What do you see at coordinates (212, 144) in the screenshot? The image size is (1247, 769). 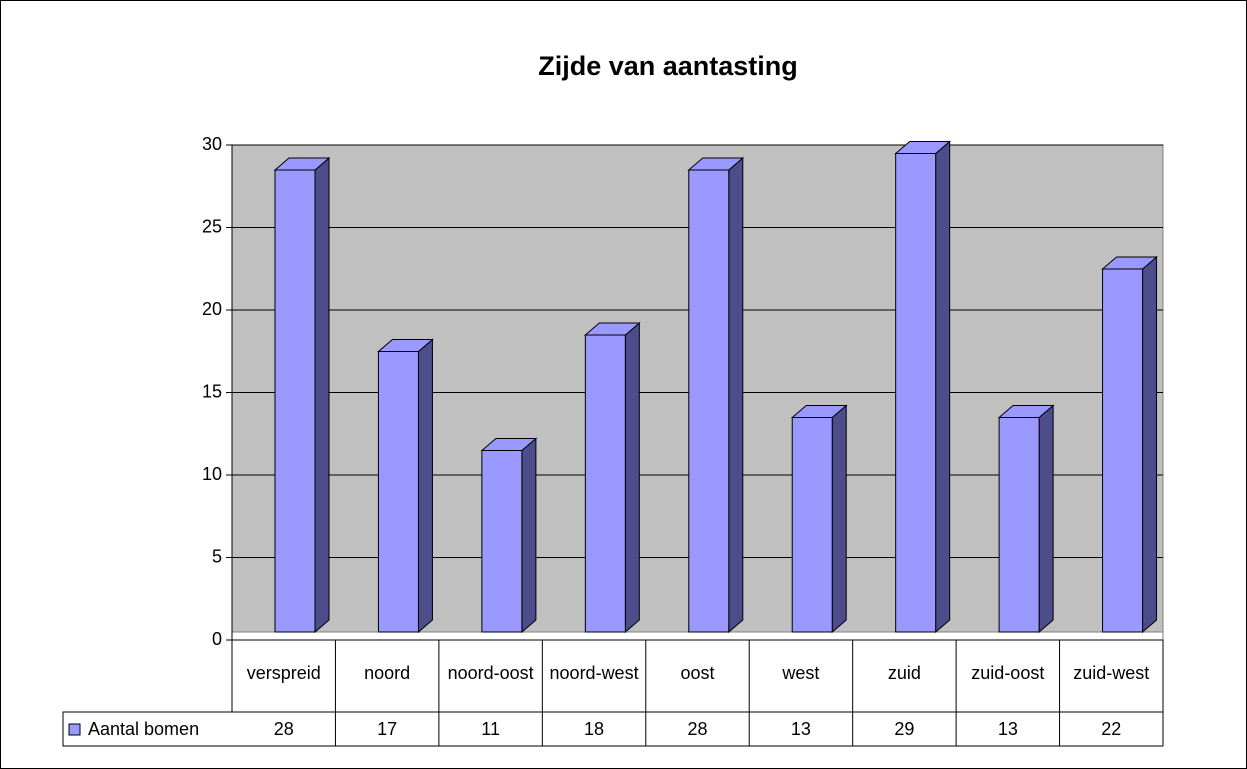 I see `y-tick-label: 30` at bounding box center [212, 144].